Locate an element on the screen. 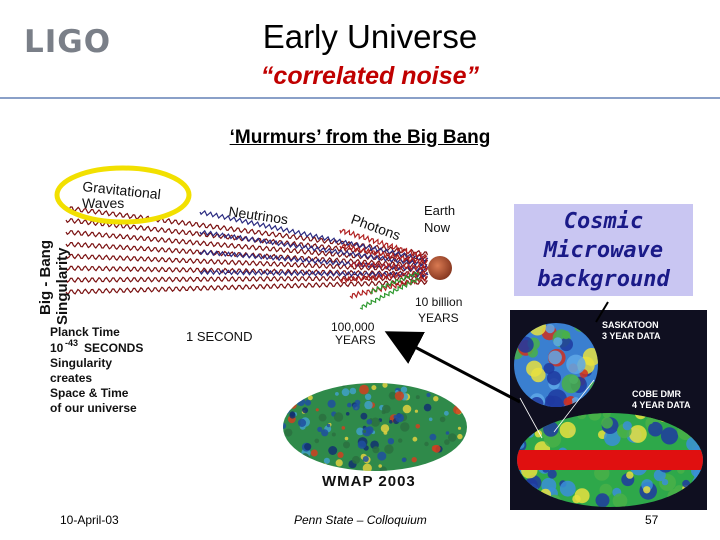 The image size is (720, 540). big-bang-text: Big - Bang is located at coordinates (45, 277).